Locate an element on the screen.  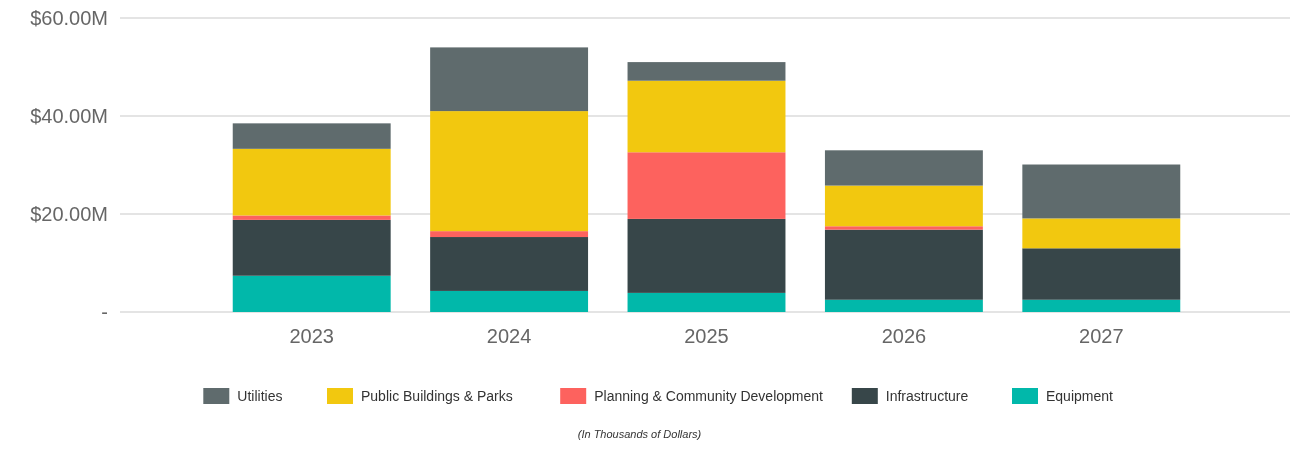
legend-label: Utilities is located at coordinates (260, 395).